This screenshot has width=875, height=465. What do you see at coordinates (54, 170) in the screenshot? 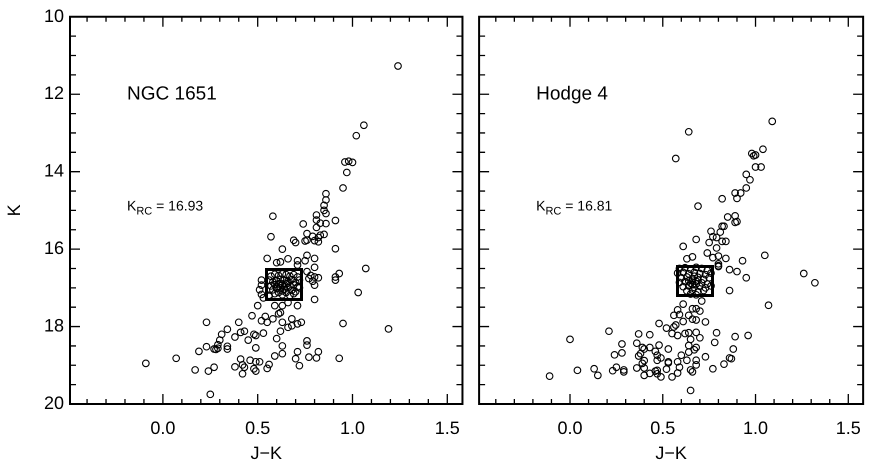
I see `y-tick-label: 14` at bounding box center [54, 170].